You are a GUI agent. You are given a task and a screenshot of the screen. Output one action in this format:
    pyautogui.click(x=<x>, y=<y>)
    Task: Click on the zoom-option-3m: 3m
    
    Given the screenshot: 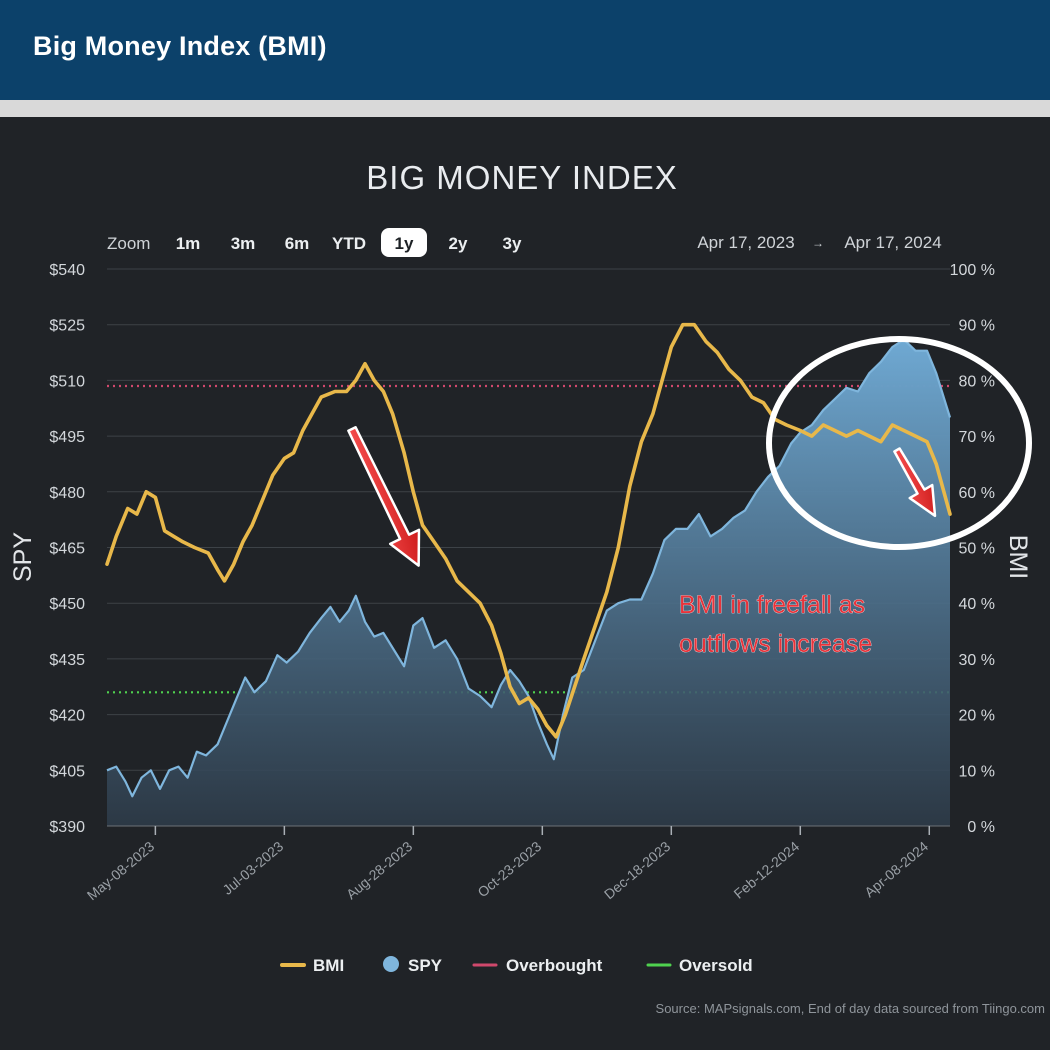 What is the action you would take?
    pyautogui.click(x=243, y=243)
    